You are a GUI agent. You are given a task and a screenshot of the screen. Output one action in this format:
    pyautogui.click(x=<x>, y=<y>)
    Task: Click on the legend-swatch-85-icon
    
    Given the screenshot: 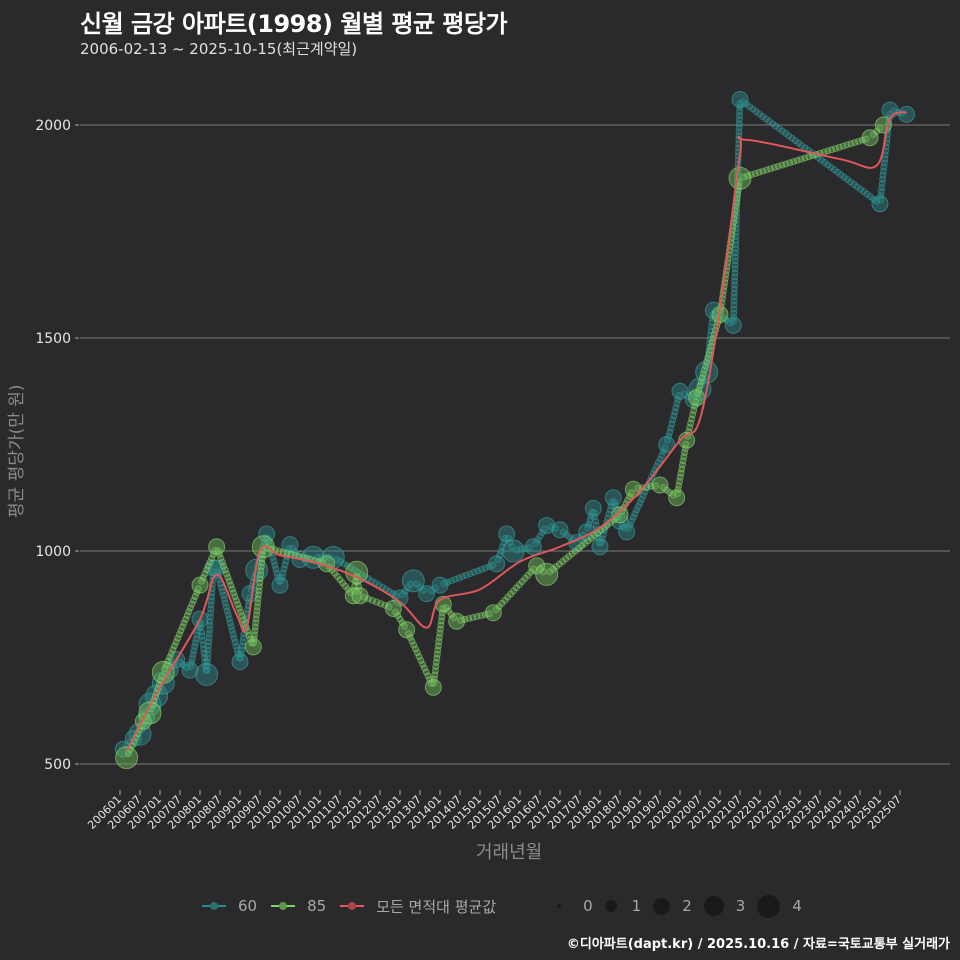 What is the action you would take?
    pyautogui.click(x=283, y=906)
    